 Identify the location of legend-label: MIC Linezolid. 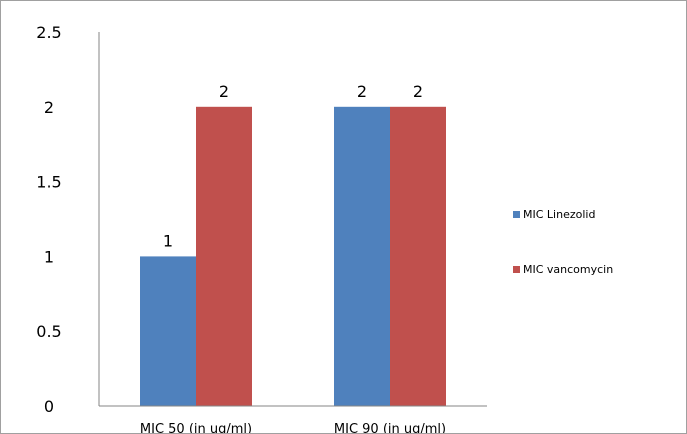
(559, 214).